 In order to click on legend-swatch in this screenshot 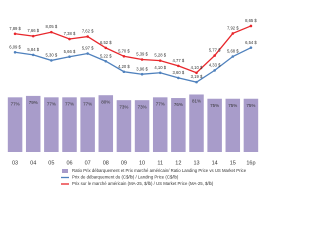, I will do `click(65, 171)`.